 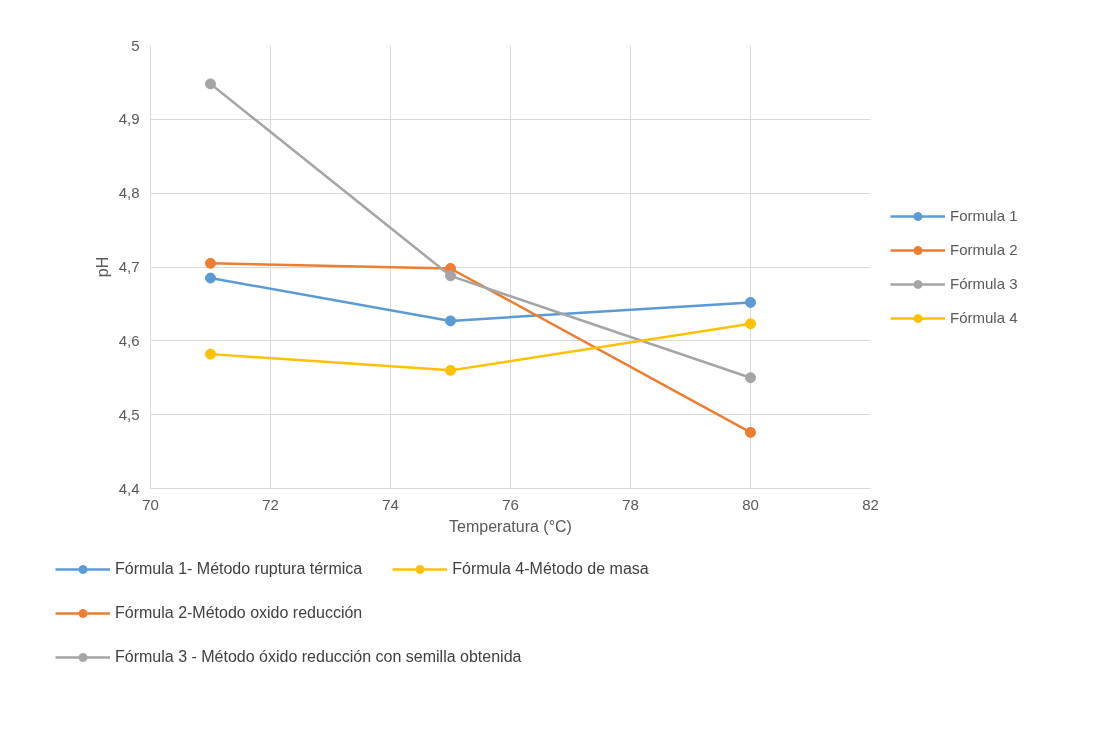 What do you see at coordinates (550, 569) in the screenshot?
I see `text: Fórmula 4-Método de masa` at bounding box center [550, 569].